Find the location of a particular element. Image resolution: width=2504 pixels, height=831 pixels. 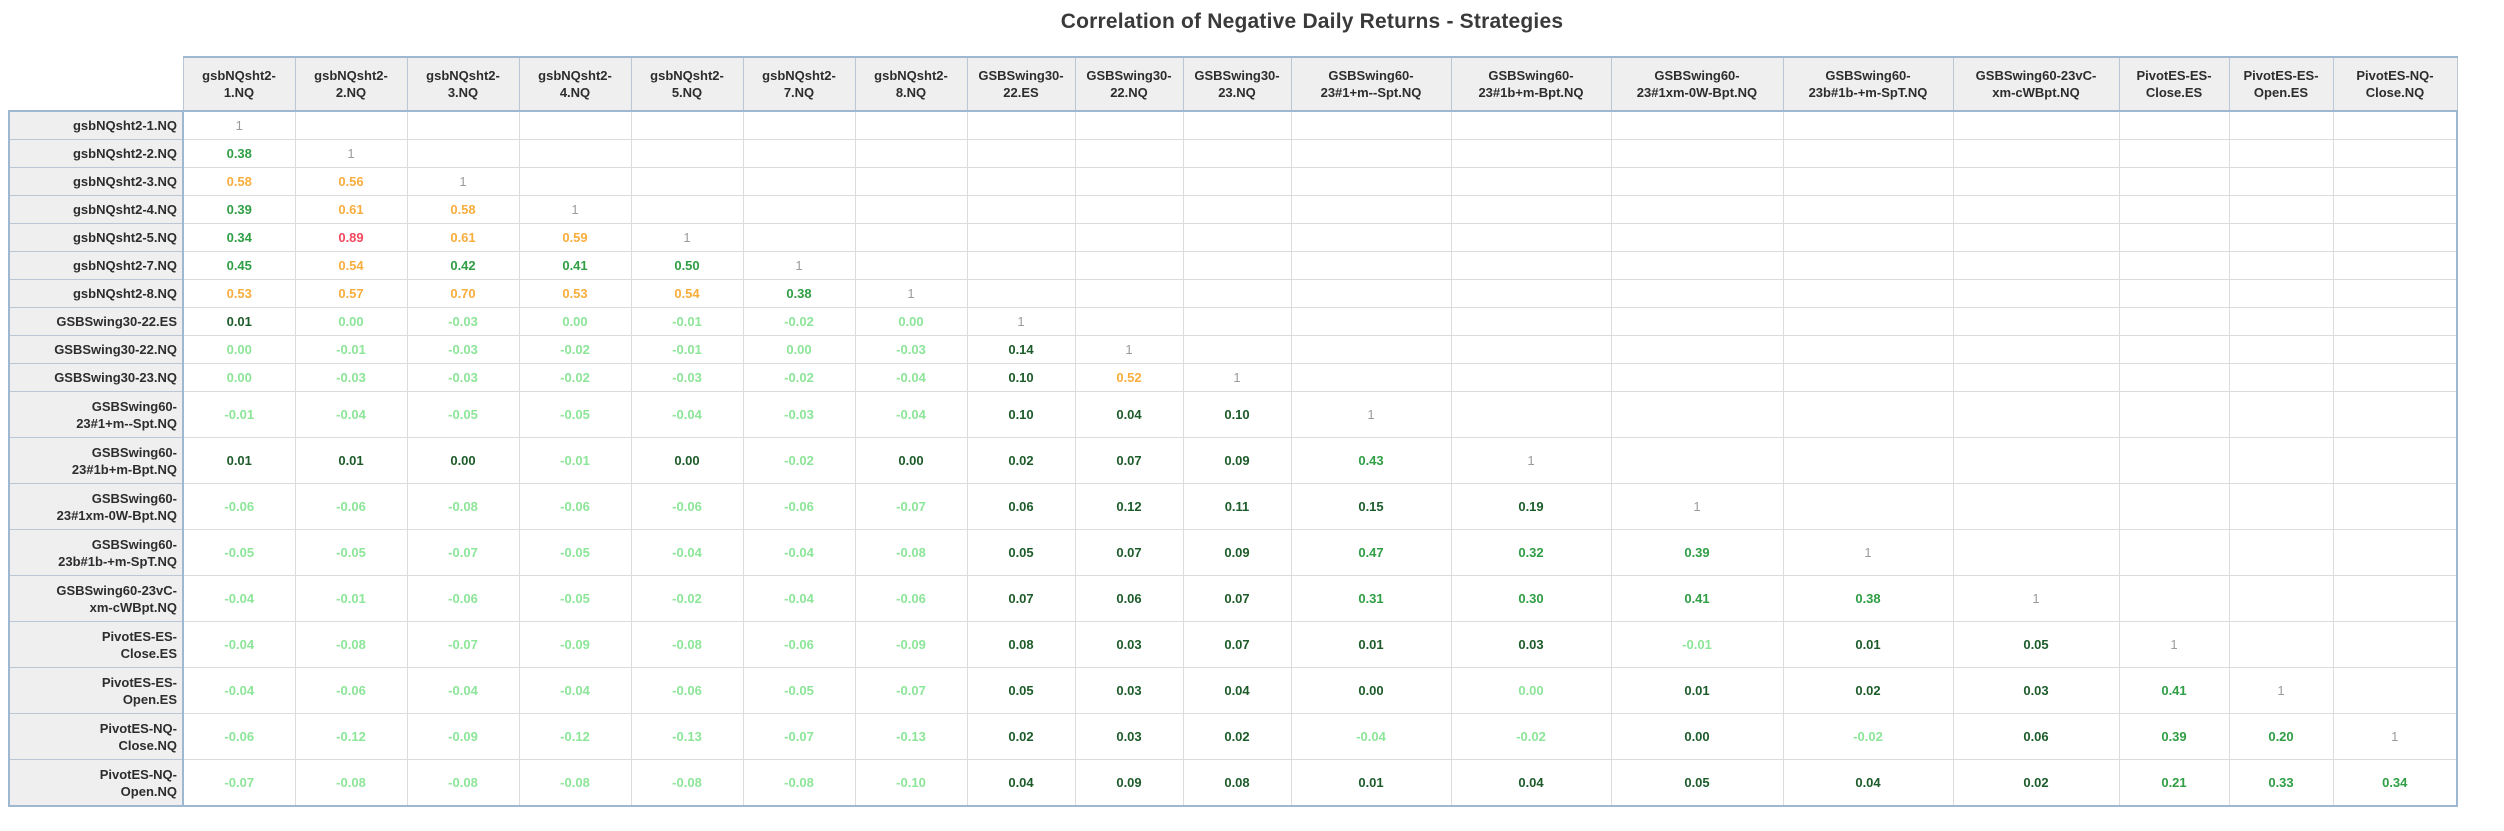

row-label: PivotES-NQ- Open.NQ is located at coordinates (96, 783).